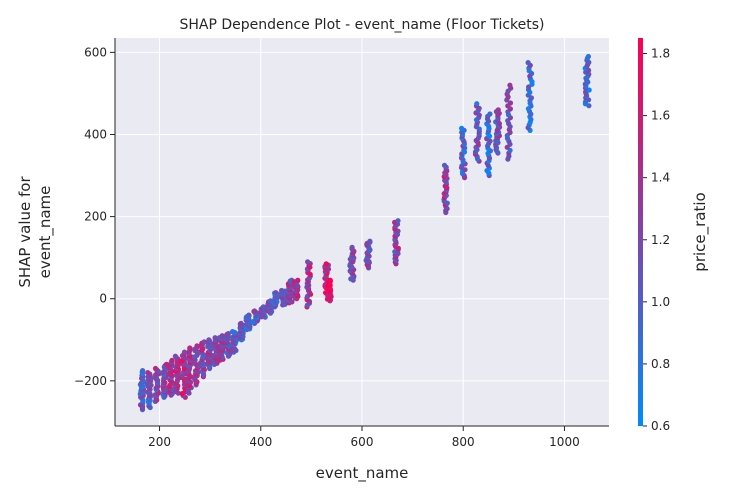  Describe the element at coordinates (45, 232) in the screenshot. I see `y-axis-title-line-2: event_name` at that location.